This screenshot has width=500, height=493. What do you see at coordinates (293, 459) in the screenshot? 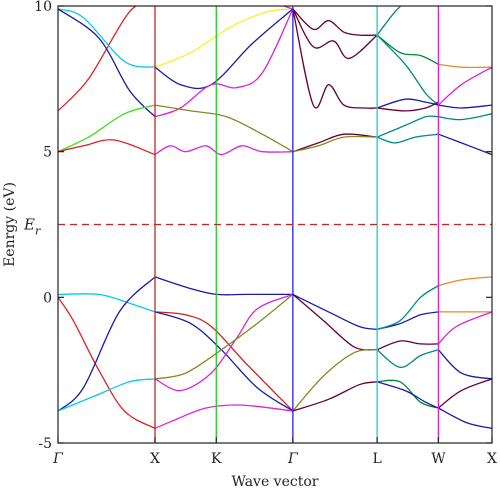
I see `x-tick-label-4: Γ` at bounding box center [293, 459].